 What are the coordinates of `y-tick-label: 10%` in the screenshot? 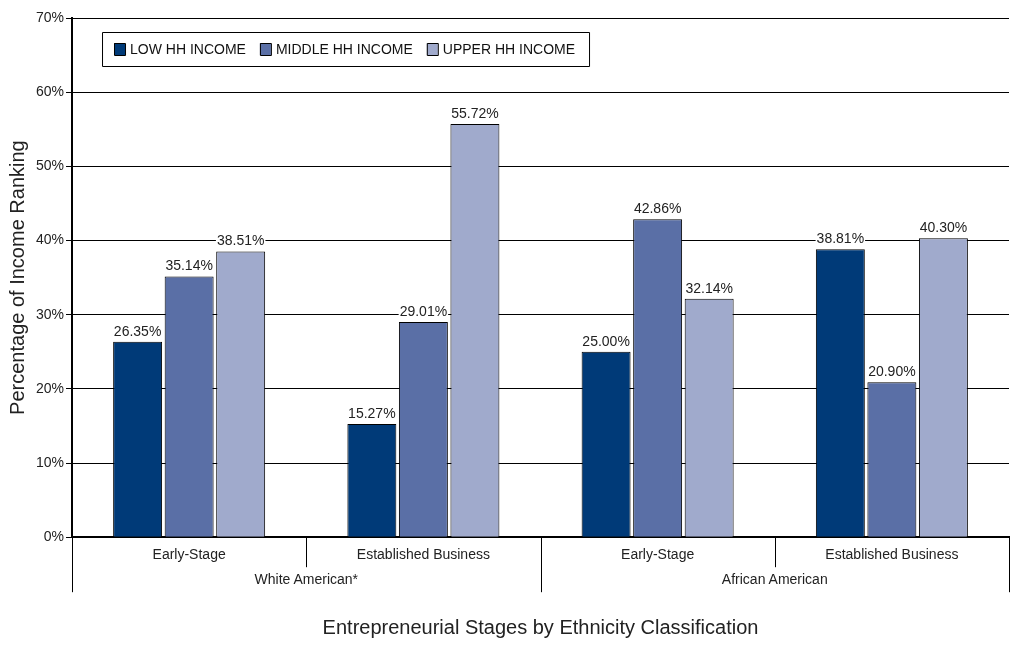 It's located at (50, 461).